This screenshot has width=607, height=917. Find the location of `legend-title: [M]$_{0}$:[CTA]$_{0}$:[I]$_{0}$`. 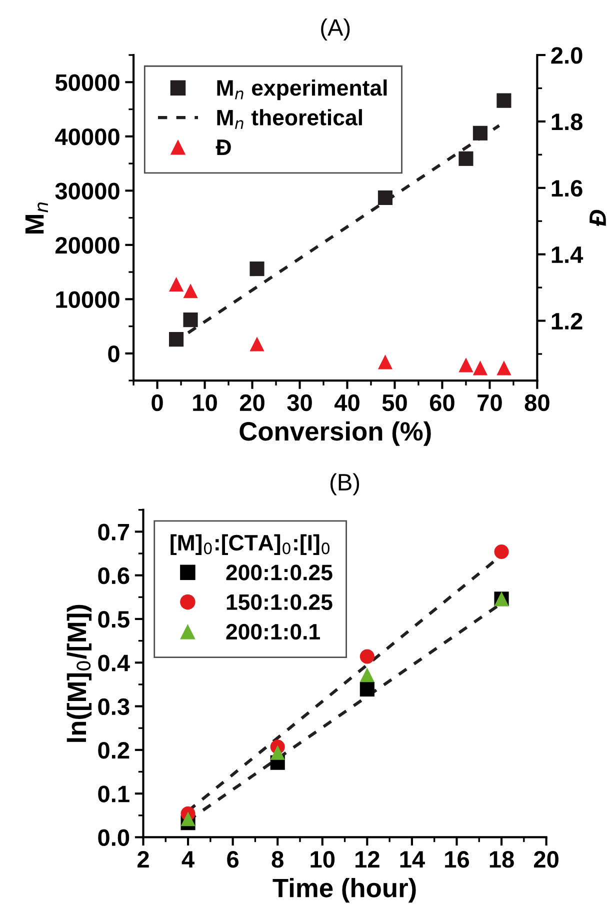

legend-title: [M]$_{0}$:[CTA]$_{0}$:[I]$_{0}$ is located at coordinates (250, 545).